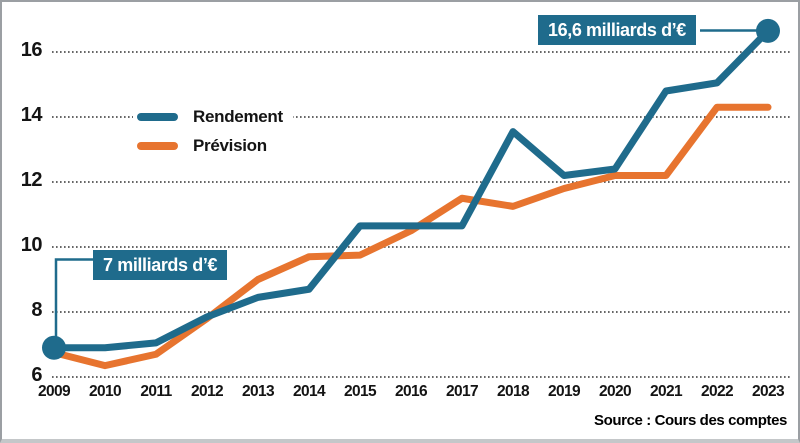 This screenshot has height=443, width=800. I want to click on start-point-marker, so click(54, 347).